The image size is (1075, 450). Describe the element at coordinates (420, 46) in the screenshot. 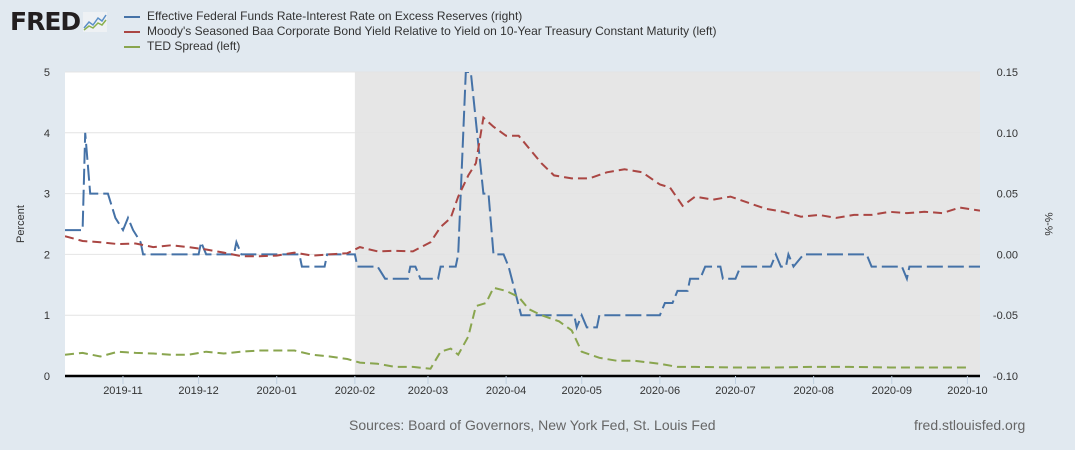

I see `legend-item-ted-spread: TED Spread (left)` at that location.